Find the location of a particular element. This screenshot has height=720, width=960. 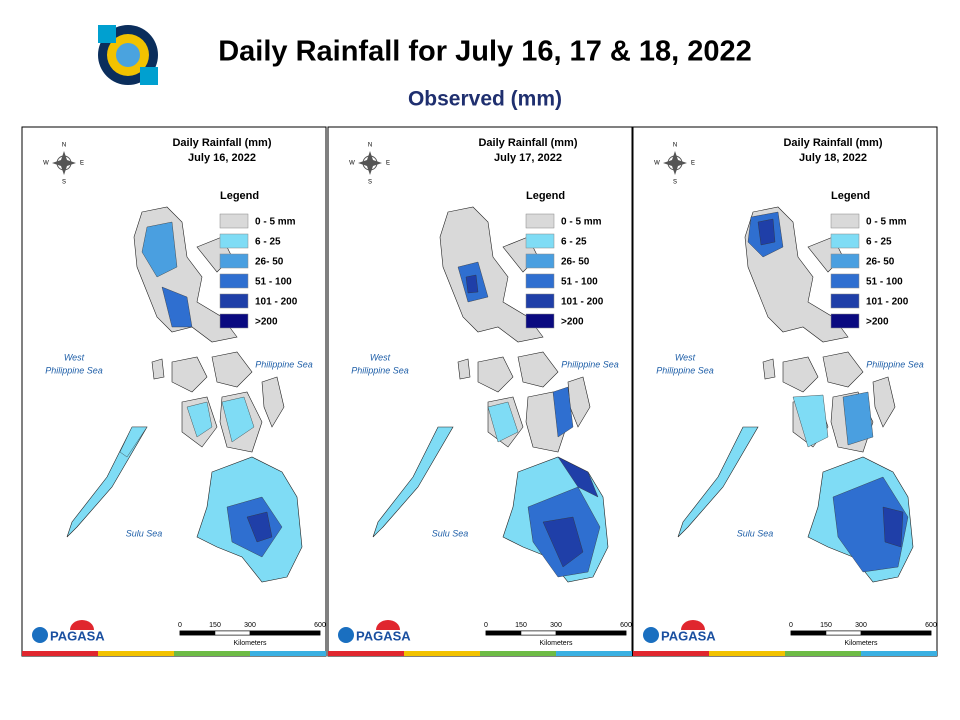

compass is located at coordinates (675, 163).